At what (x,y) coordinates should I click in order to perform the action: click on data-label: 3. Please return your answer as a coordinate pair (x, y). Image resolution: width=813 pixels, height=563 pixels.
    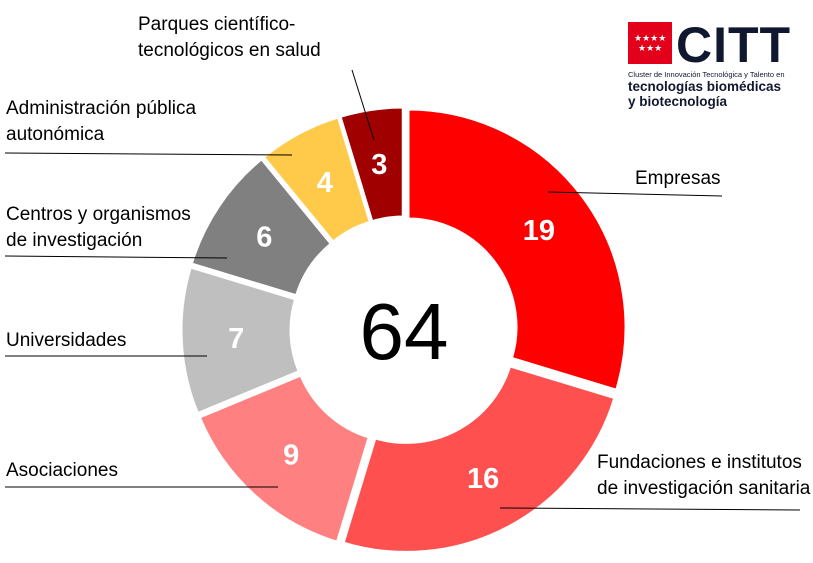
    Looking at the image, I should click on (379, 165).